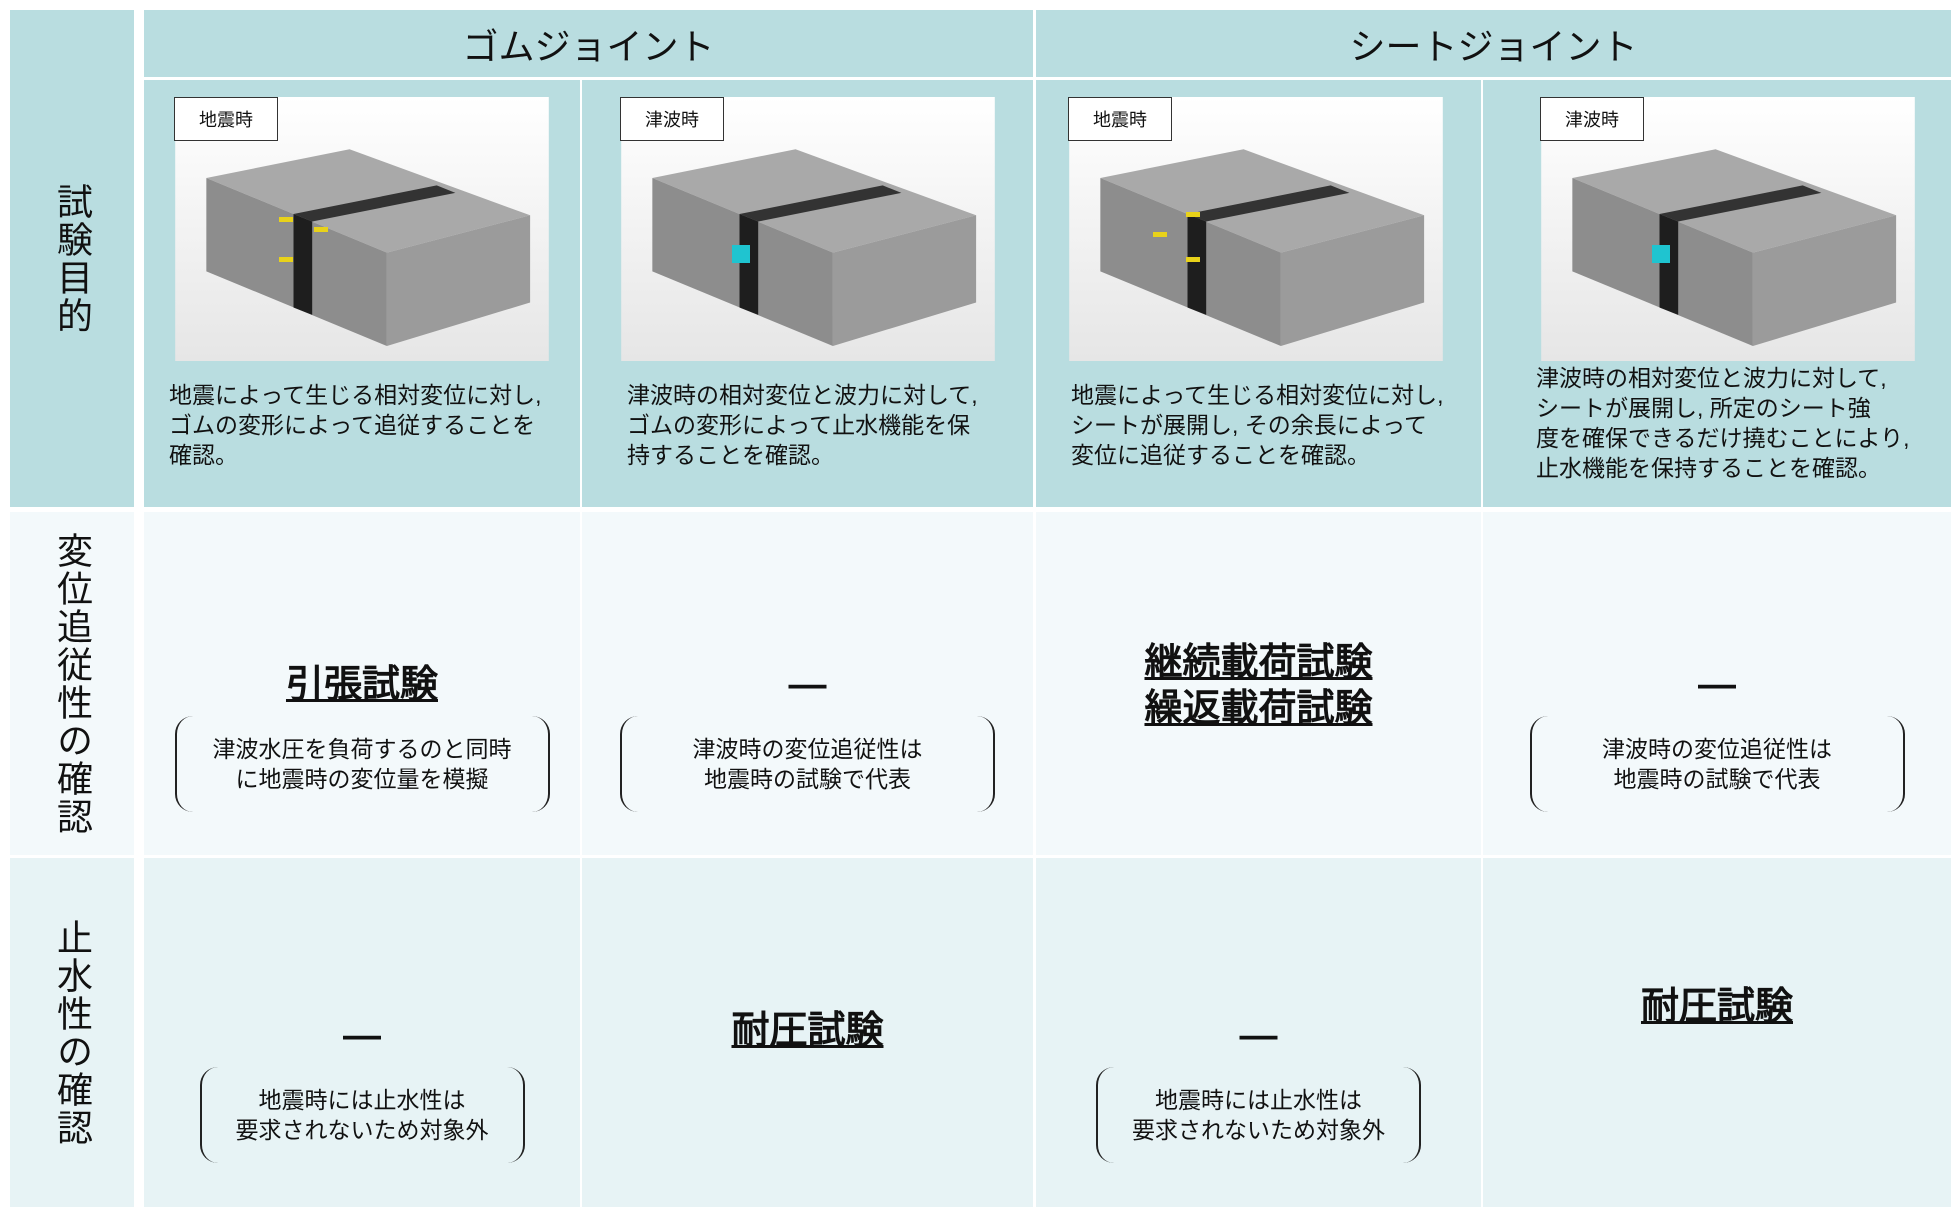 The width and height of the screenshot is (1951, 1210). What do you see at coordinates (362, 764) in the screenshot?
I see `note: 津波水圧を負荷するのと同時 に地震時の変位量を模擬` at bounding box center [362, 764].